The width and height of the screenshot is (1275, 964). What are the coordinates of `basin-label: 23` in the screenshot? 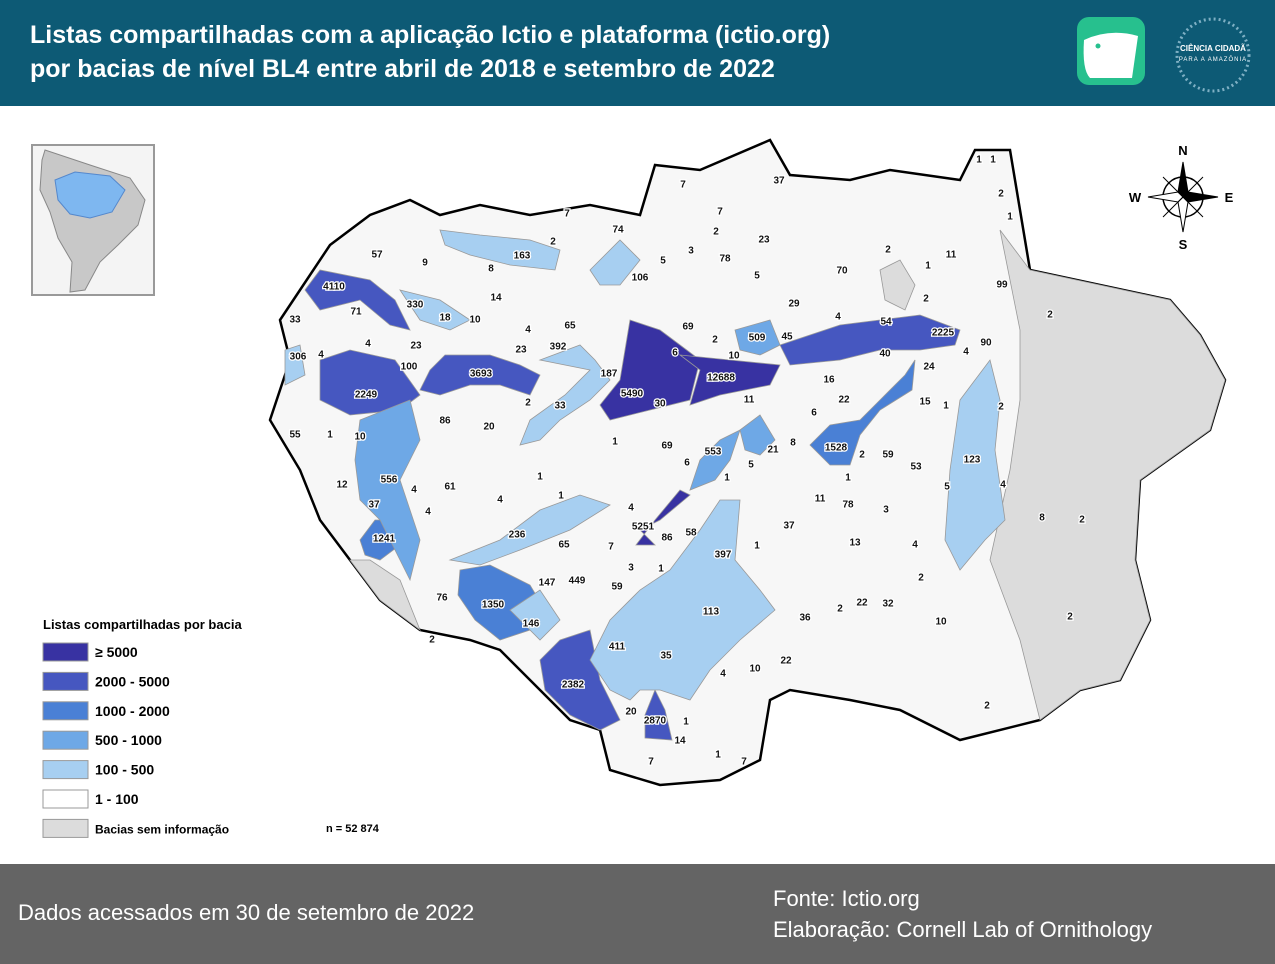 It's located at (521, 350).